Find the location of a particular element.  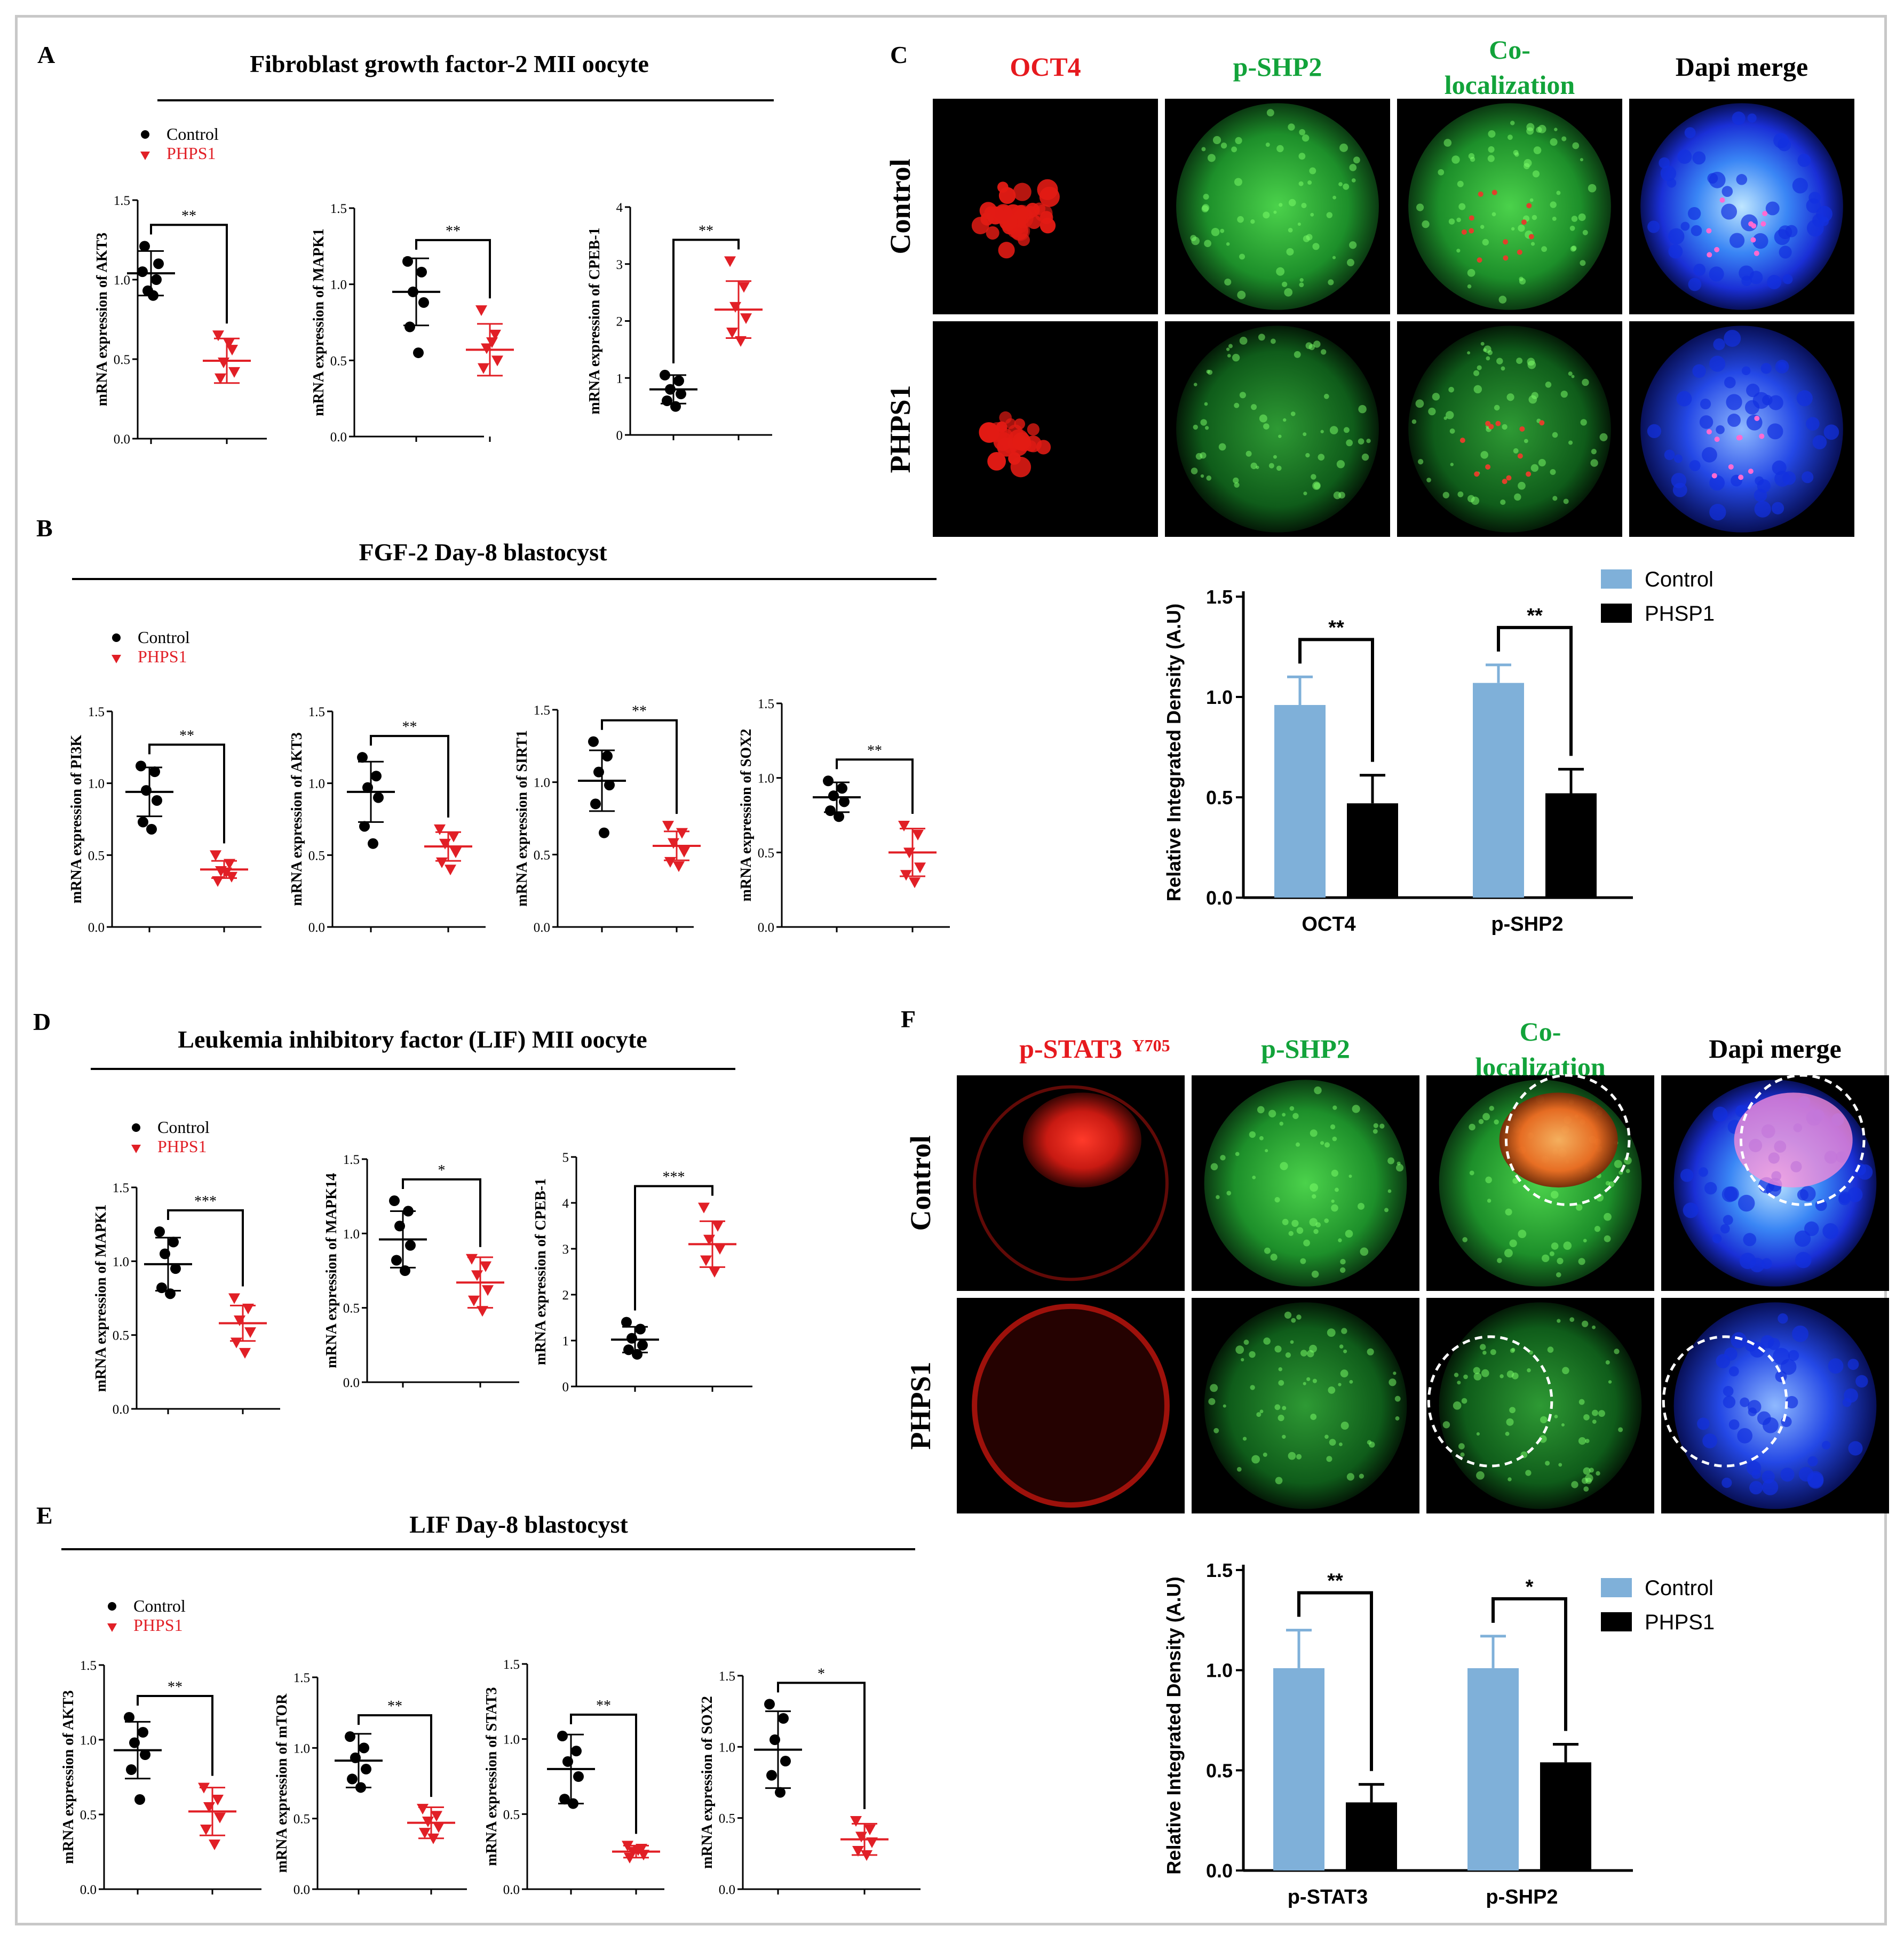

image-content is located at coordinates (1509, 429).